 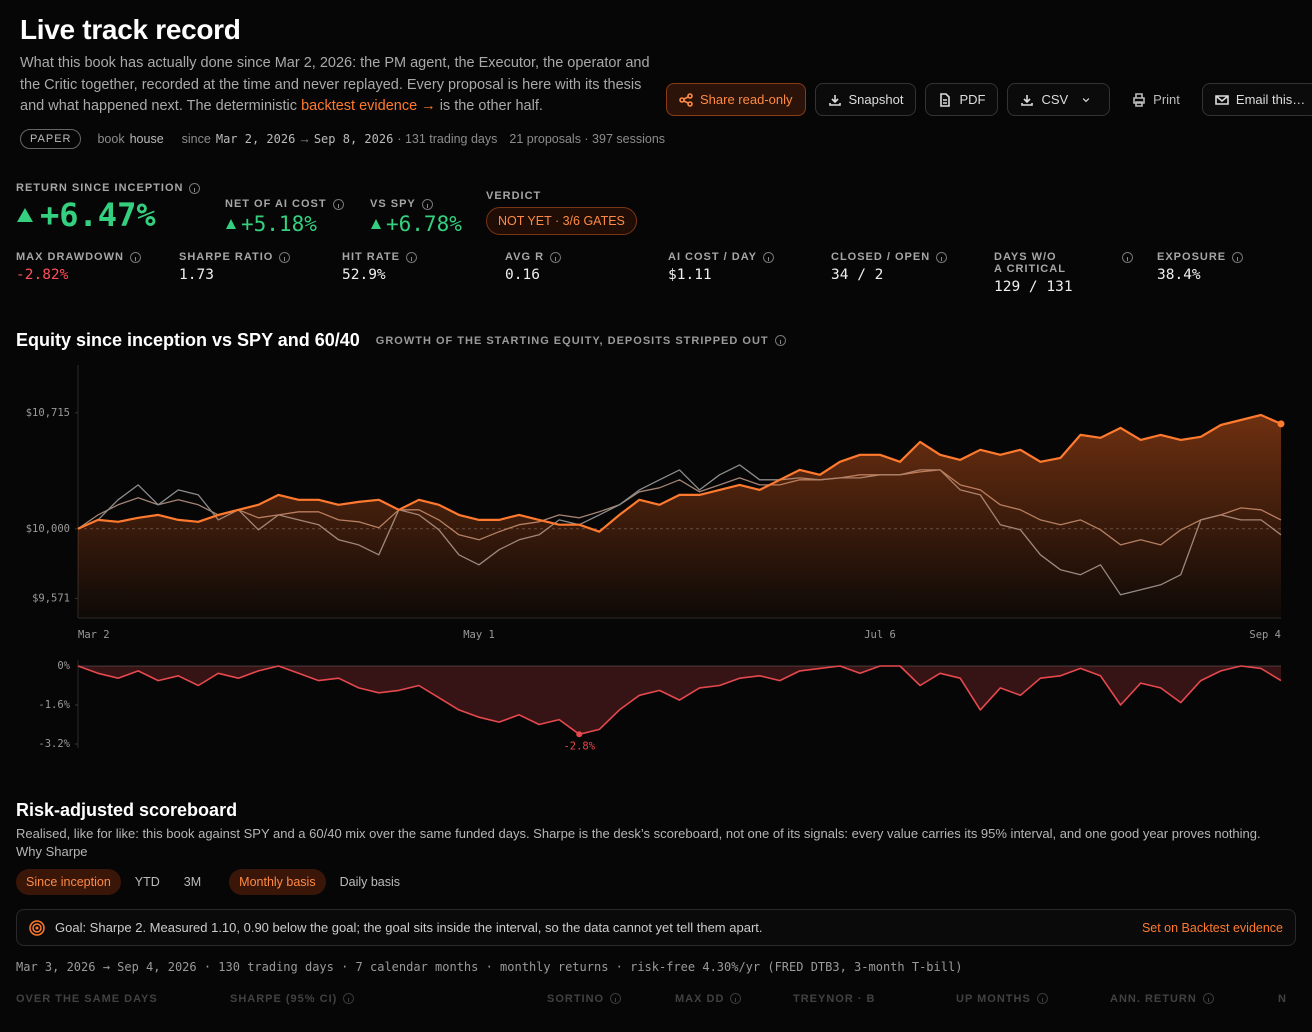 I want to click on metric-label-line: AI COST / DAY, so click(x=712, y=257).